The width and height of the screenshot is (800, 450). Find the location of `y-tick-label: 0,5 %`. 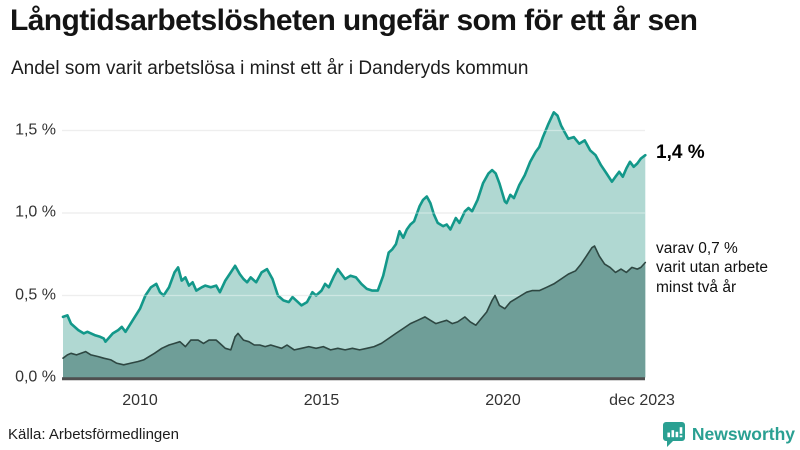

y-tick-label: 0,5 % is located at coordinates (35, 295).